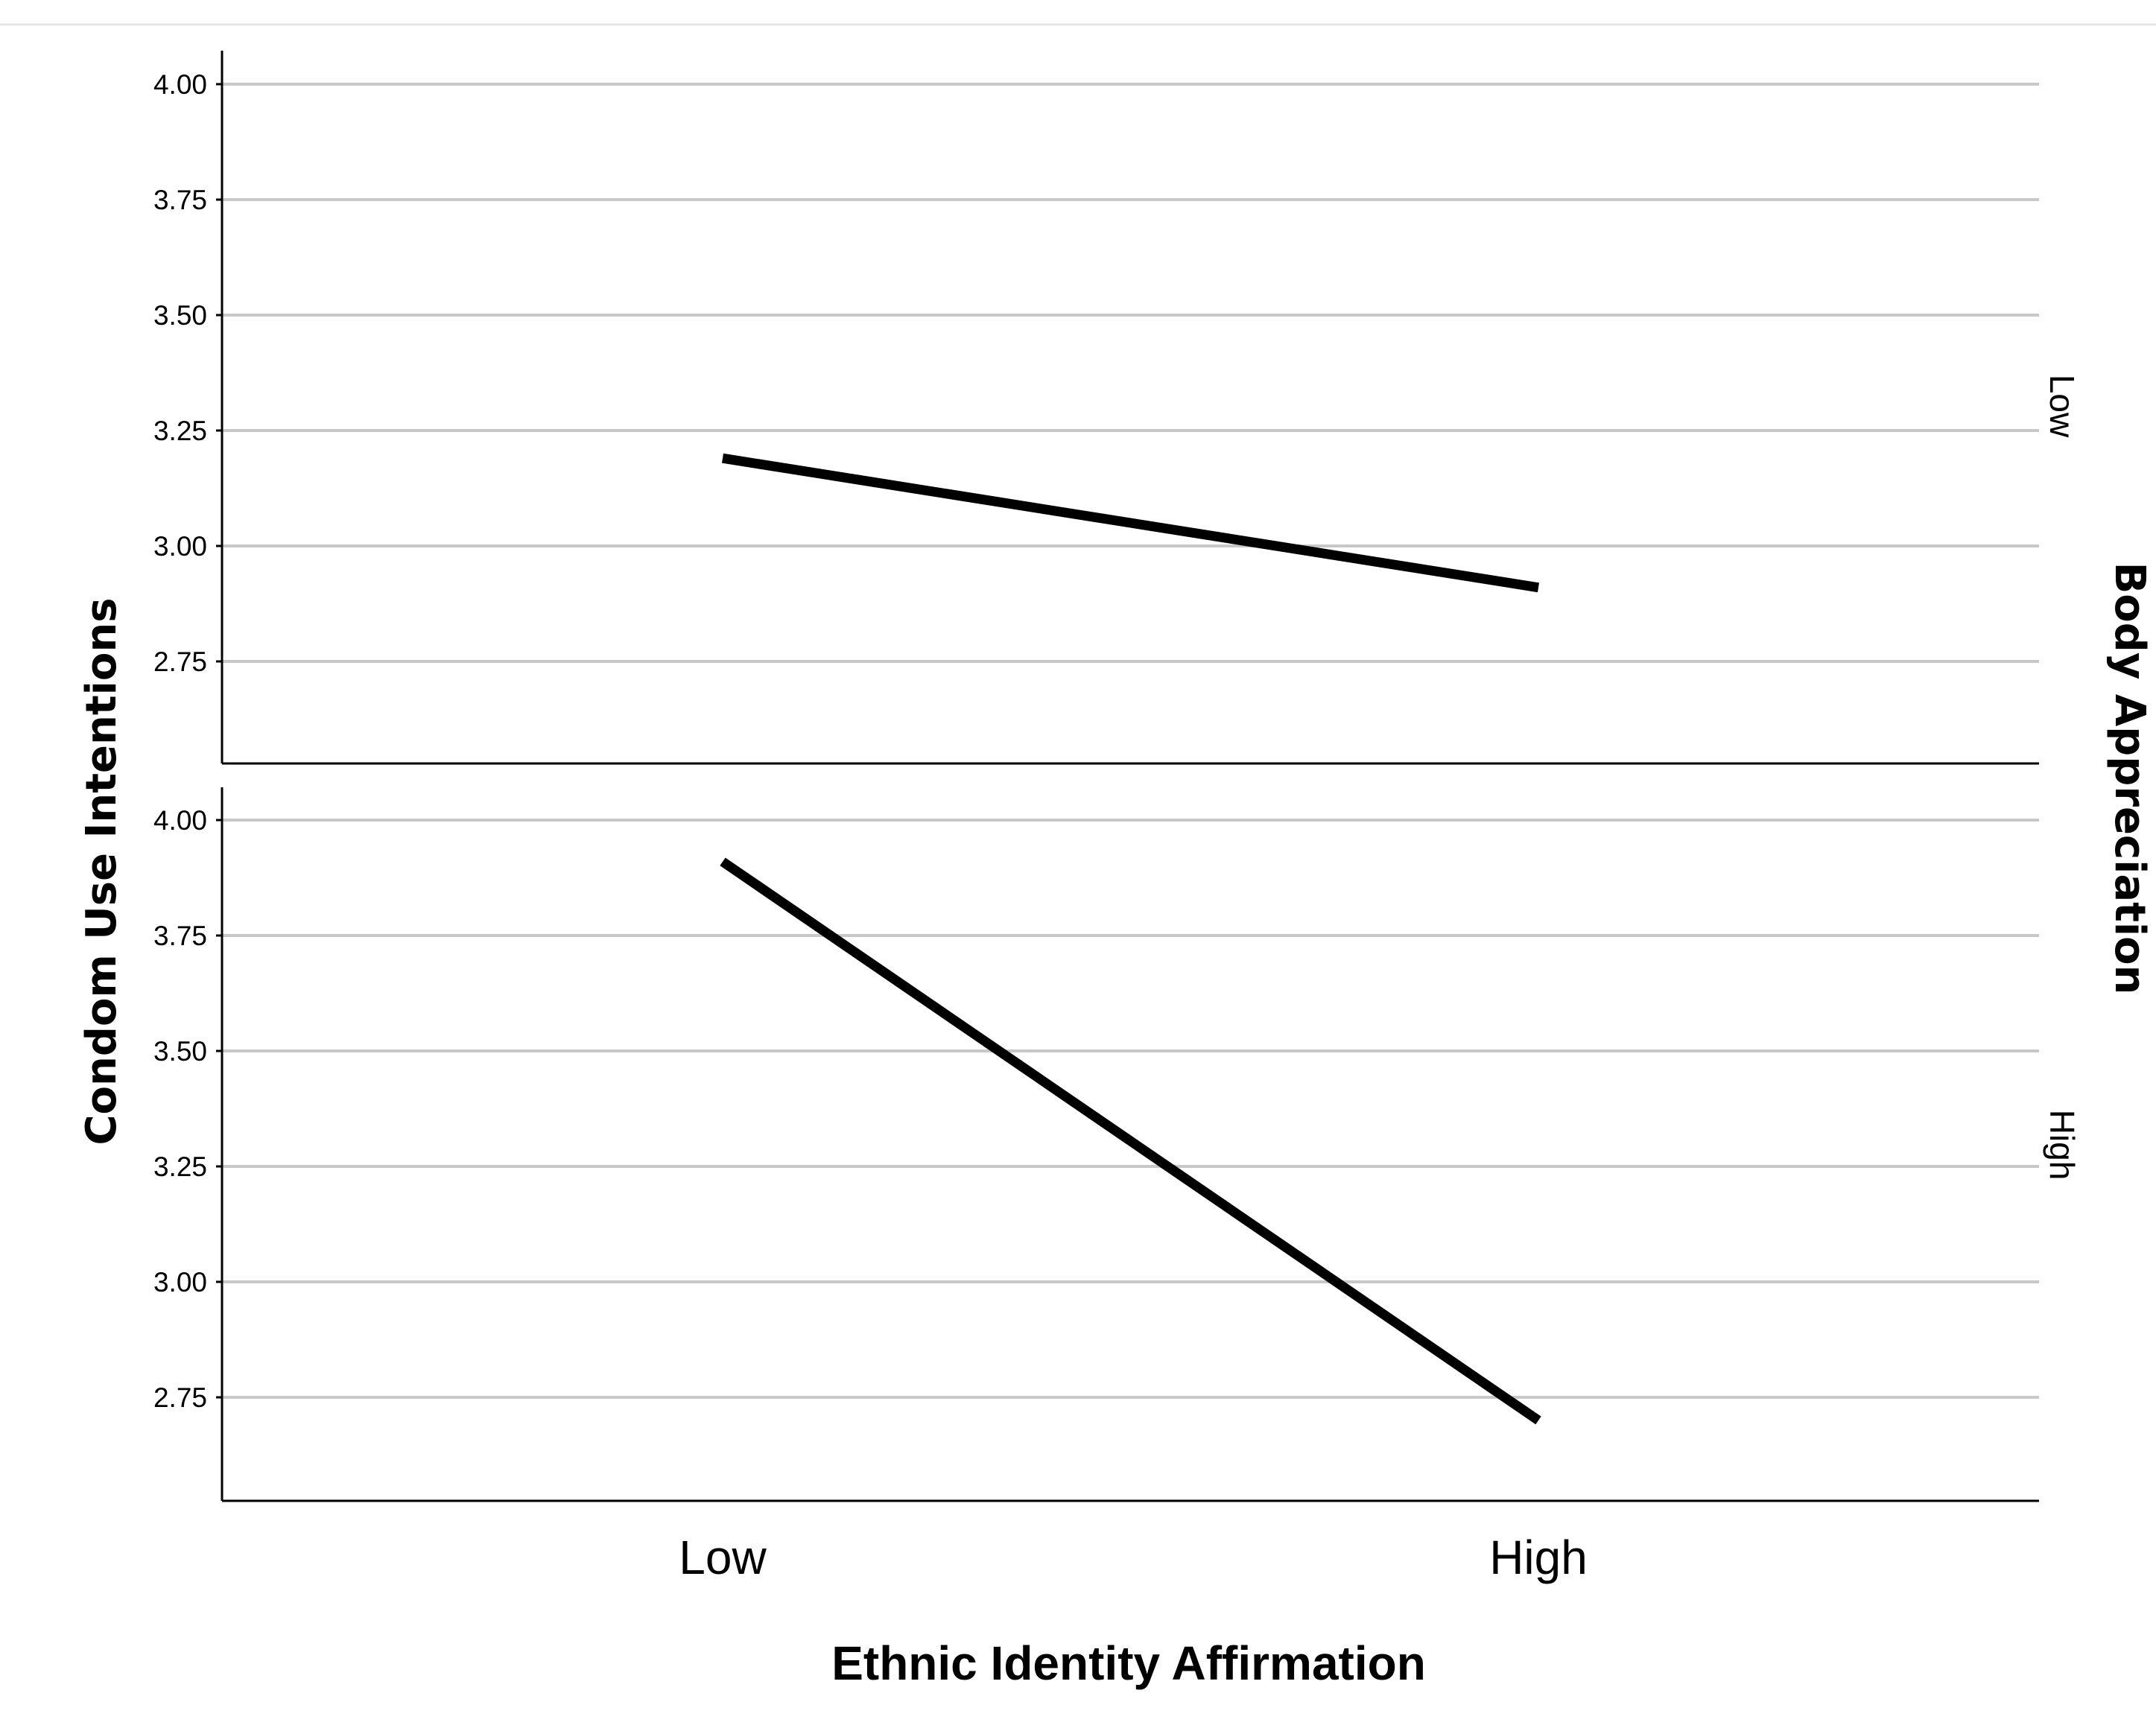 The height and width of the screenshot is (1731, 2156). I want to click on panel-label-low: Low, so click(2062, 406).